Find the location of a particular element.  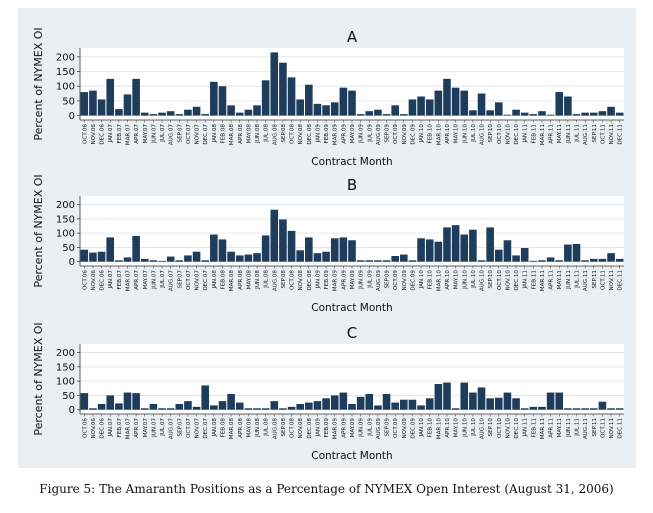

x-tick-label: NOV.09 is located at coordinates (405, 280).